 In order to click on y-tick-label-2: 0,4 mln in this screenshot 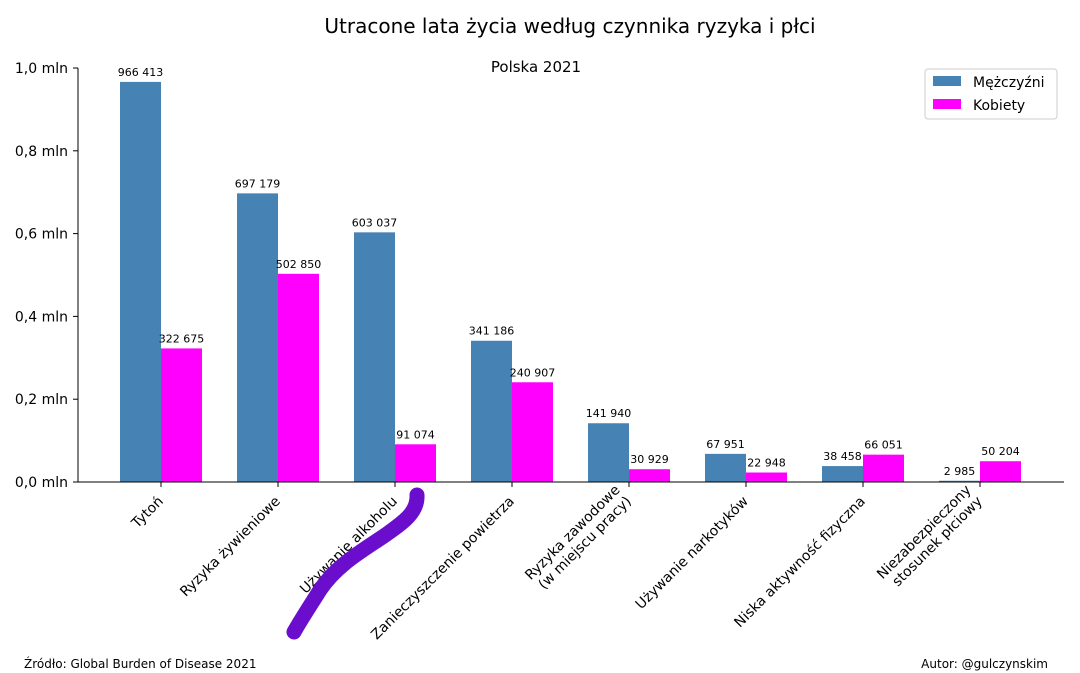, I will do `click(41, 317)`.